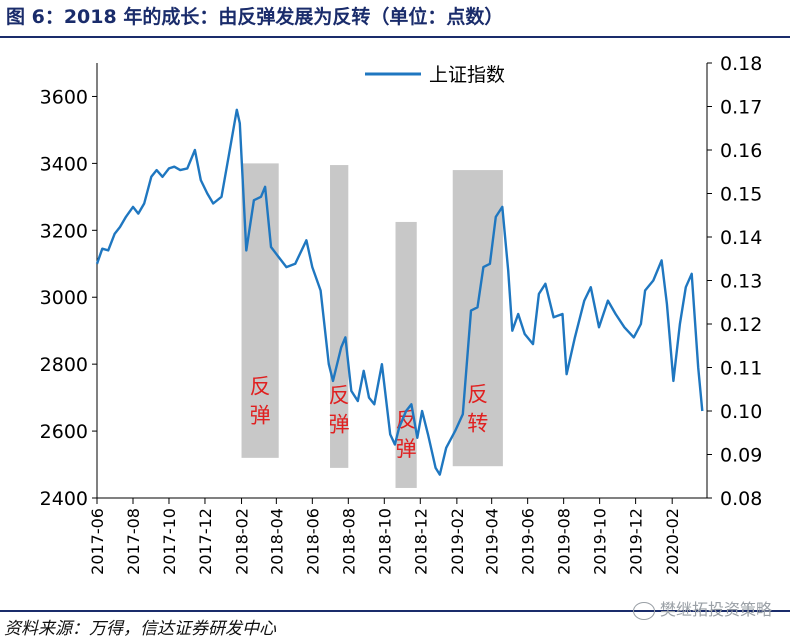 Image resolution: width=790 pixels, height=640 pixels. I want to click on x-tick-label: 2017-08, so click(133, 541).